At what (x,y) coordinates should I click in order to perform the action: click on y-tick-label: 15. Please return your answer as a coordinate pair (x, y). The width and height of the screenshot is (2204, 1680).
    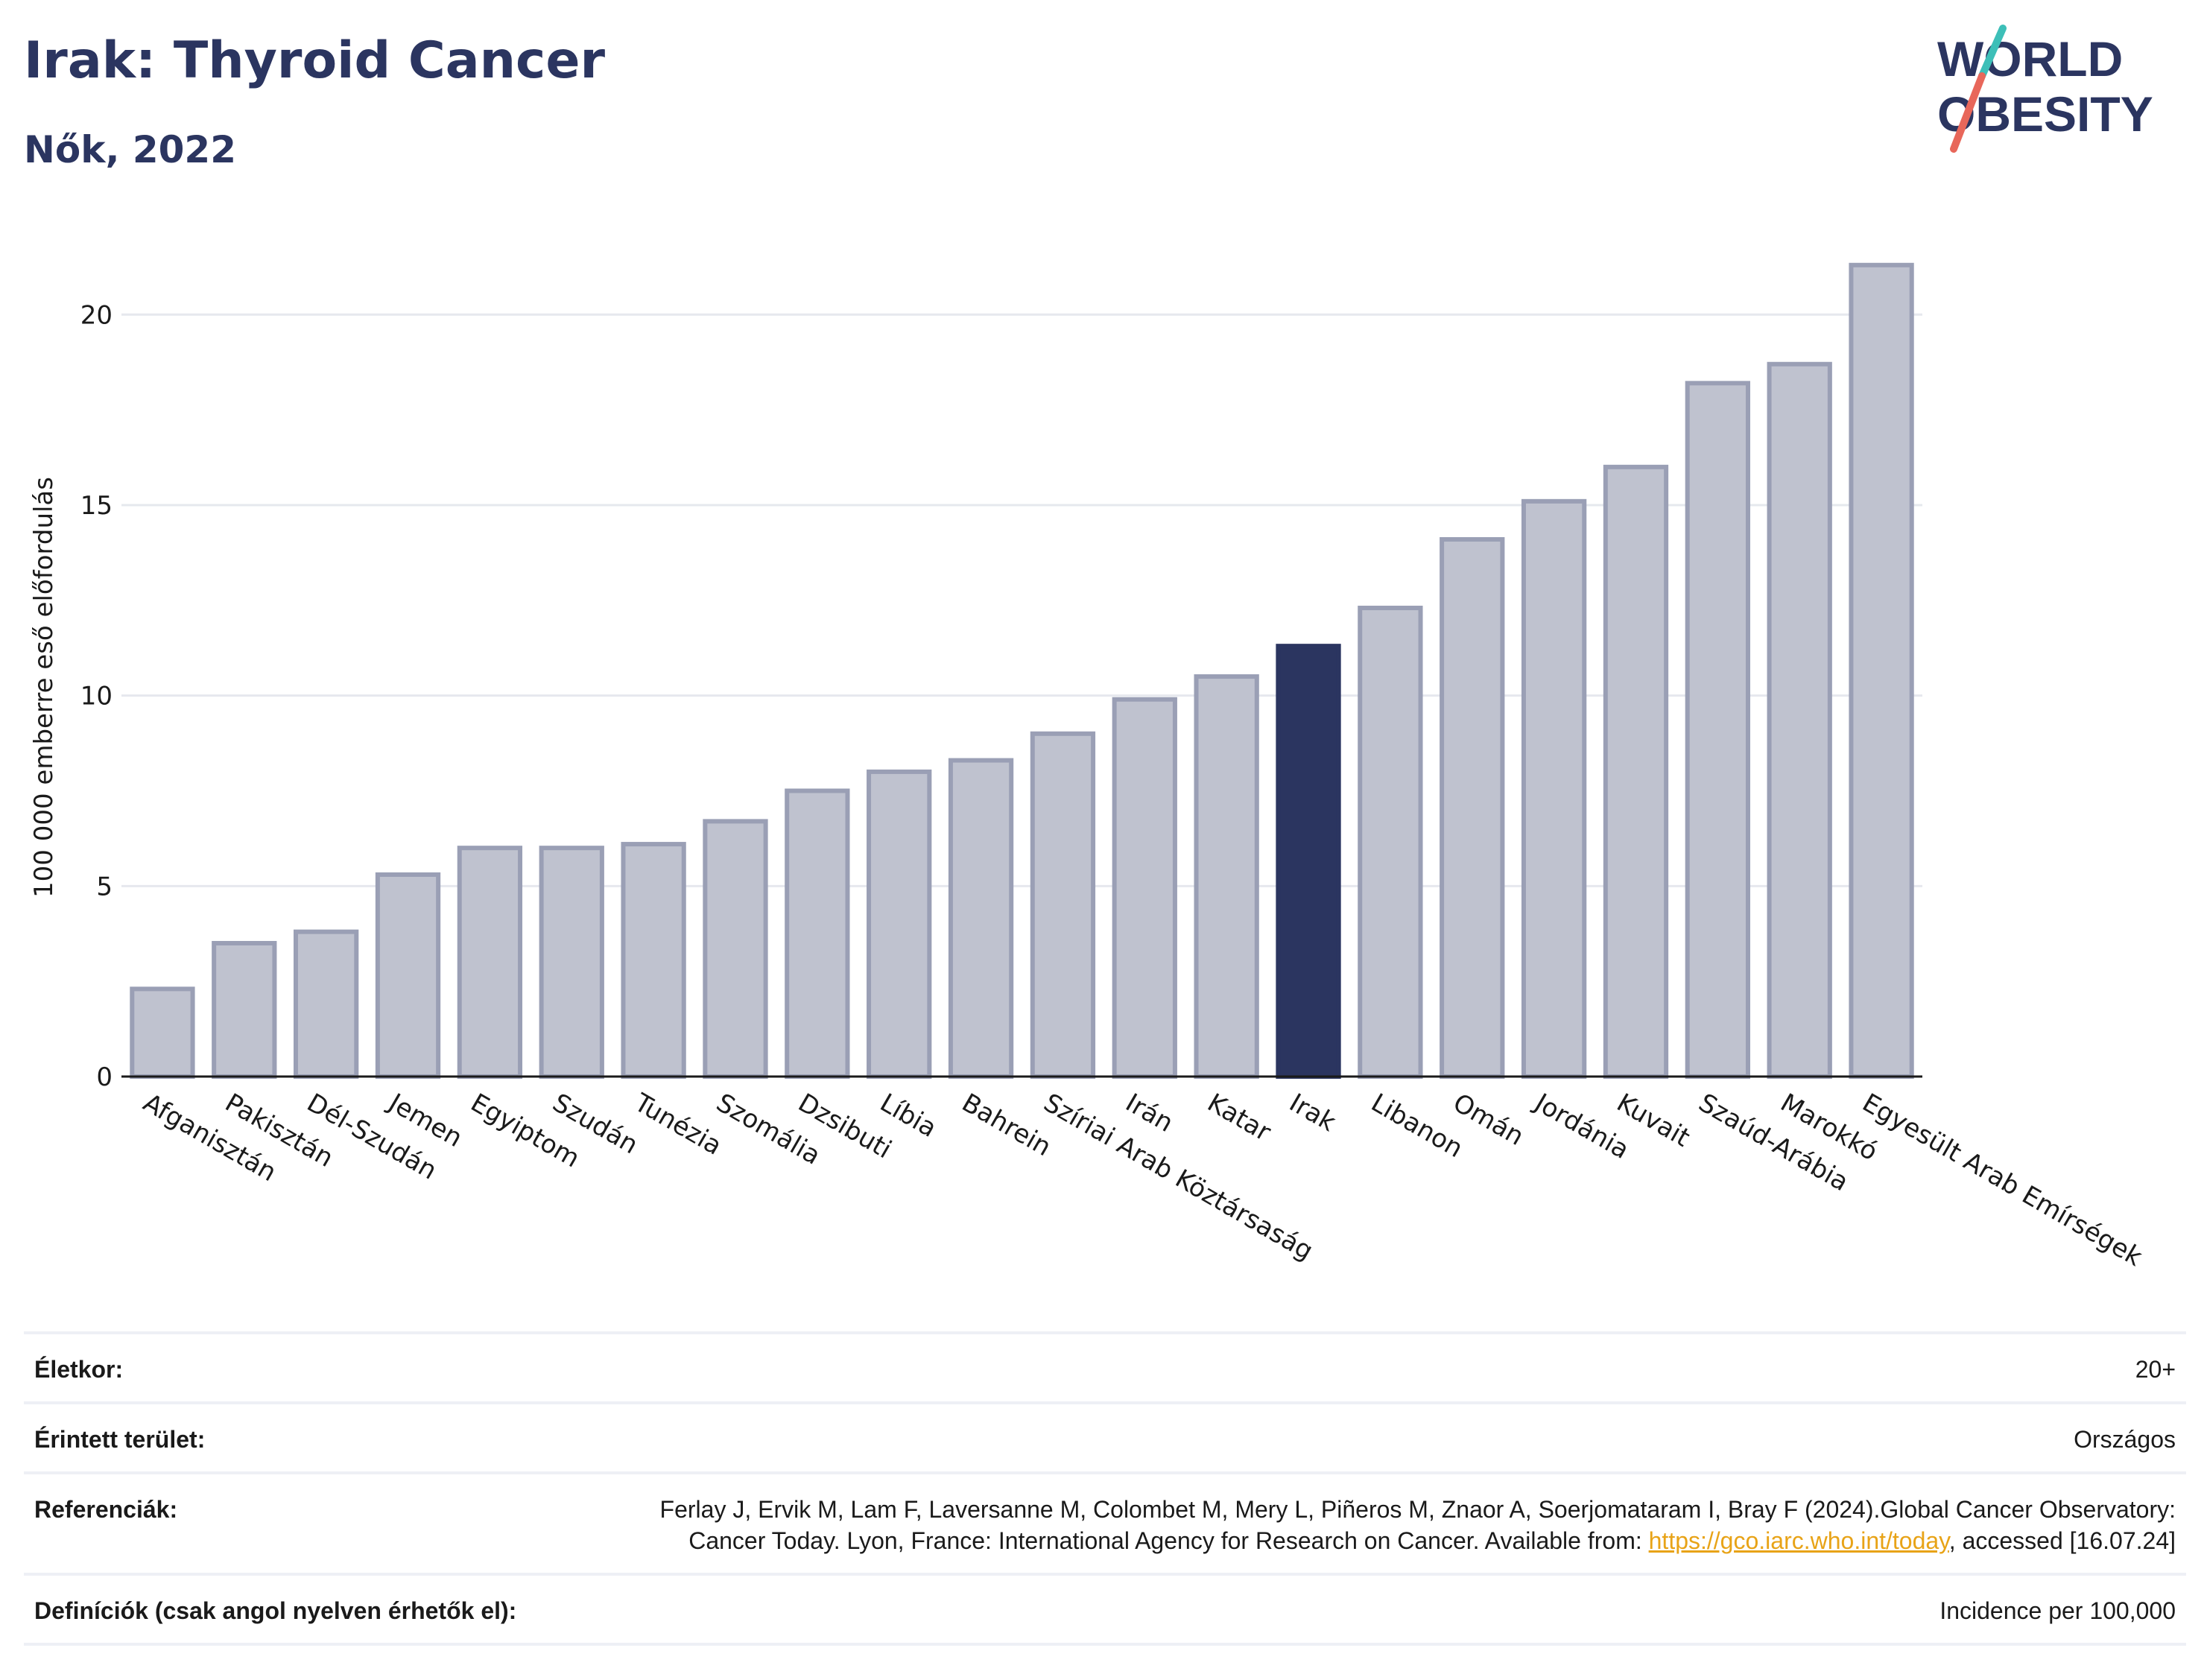
    Looking at the image, I should click on (97, 506).